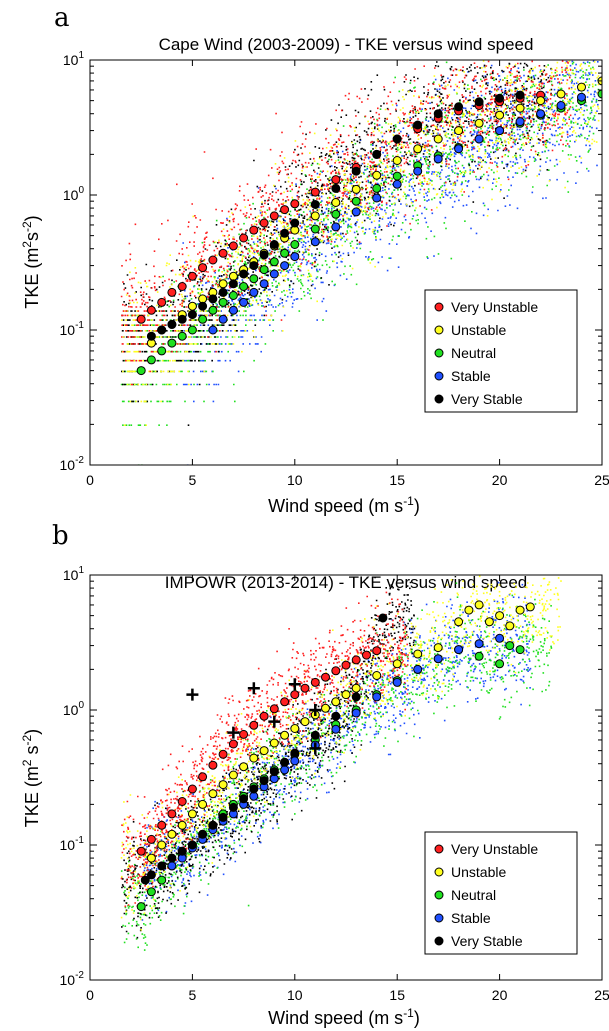 The width and height of the screenshot is (609, 1031). What do you see at coordinates (74, 194) in the screenshot?
I see `y-tick-label: 10⁰` at bounding box center [74, 194].